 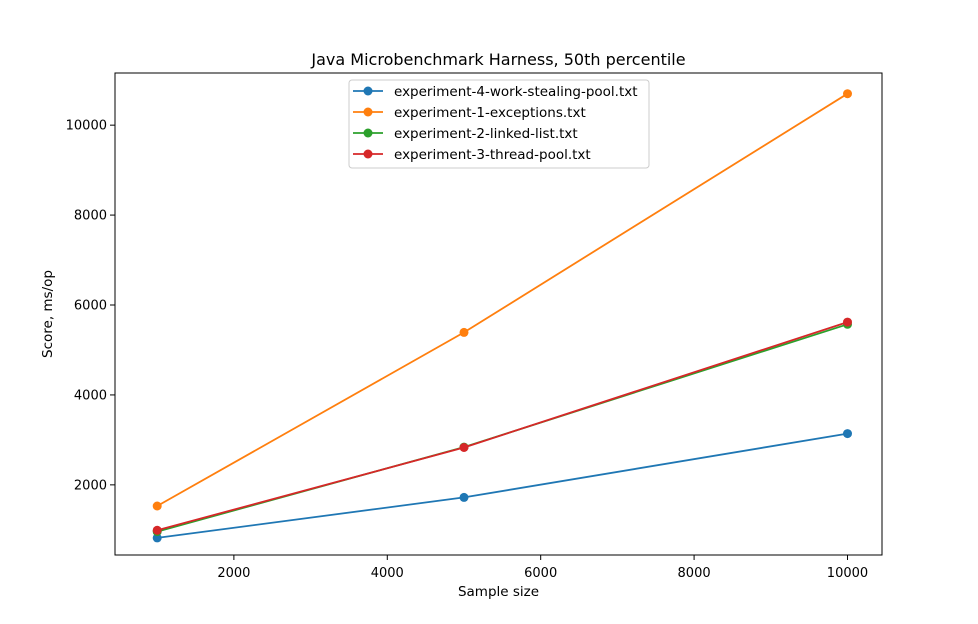 I want to click on legend-entry: experiment-3-thread-pool.txt, so click(x=472, y=155).